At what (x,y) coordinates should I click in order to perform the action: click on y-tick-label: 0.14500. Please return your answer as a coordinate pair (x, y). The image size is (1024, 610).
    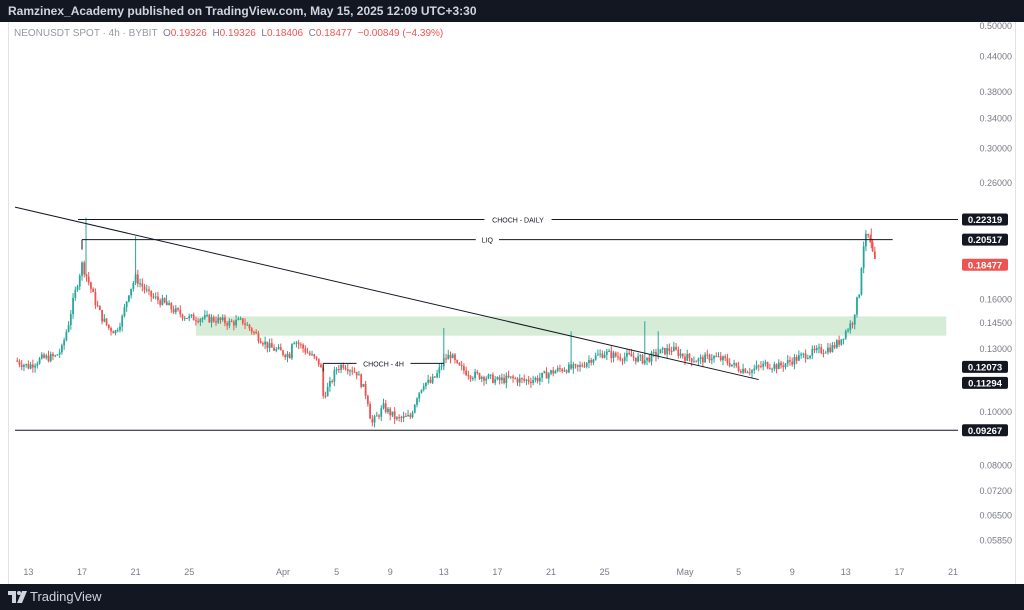
    Looking at the image, I should click on (995, 323).